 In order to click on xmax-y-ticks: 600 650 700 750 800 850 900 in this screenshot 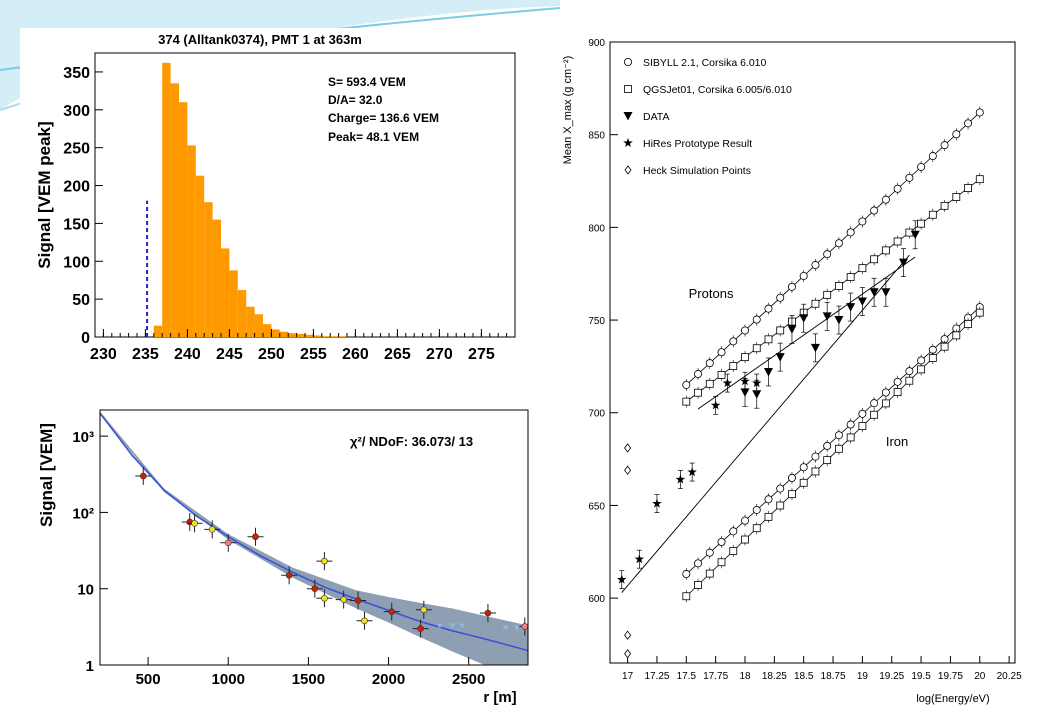, I will do `click(603, 321)`.